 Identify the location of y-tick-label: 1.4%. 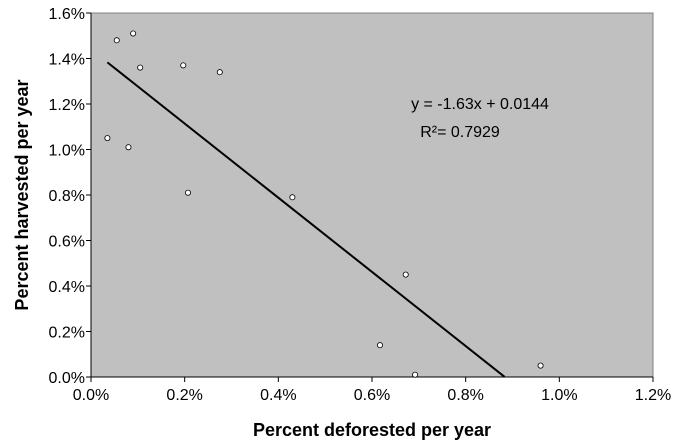
(67, 60).